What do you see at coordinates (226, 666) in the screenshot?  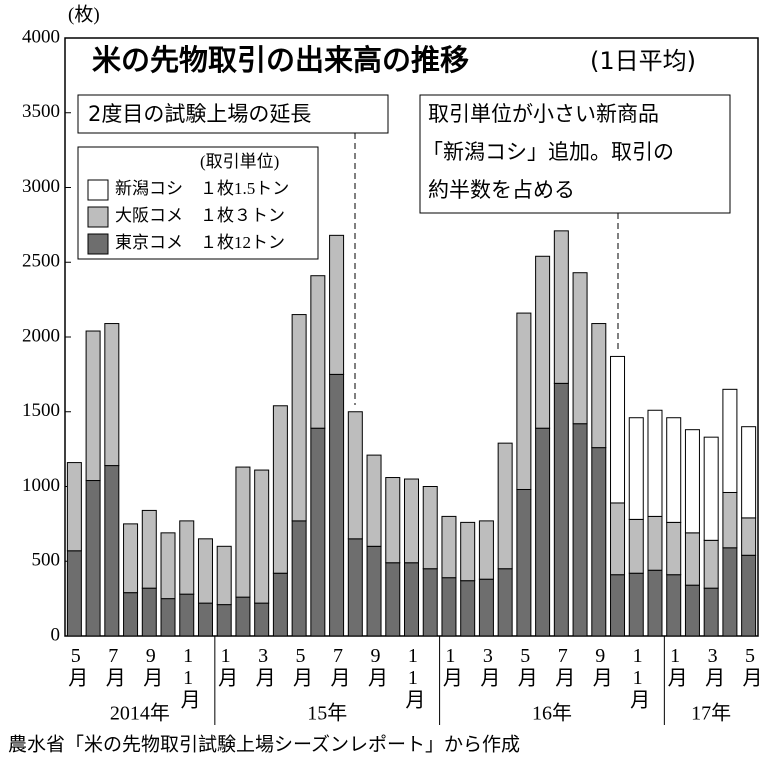 I see `x-tick-label: 1月` at bounding box center [226, 666].